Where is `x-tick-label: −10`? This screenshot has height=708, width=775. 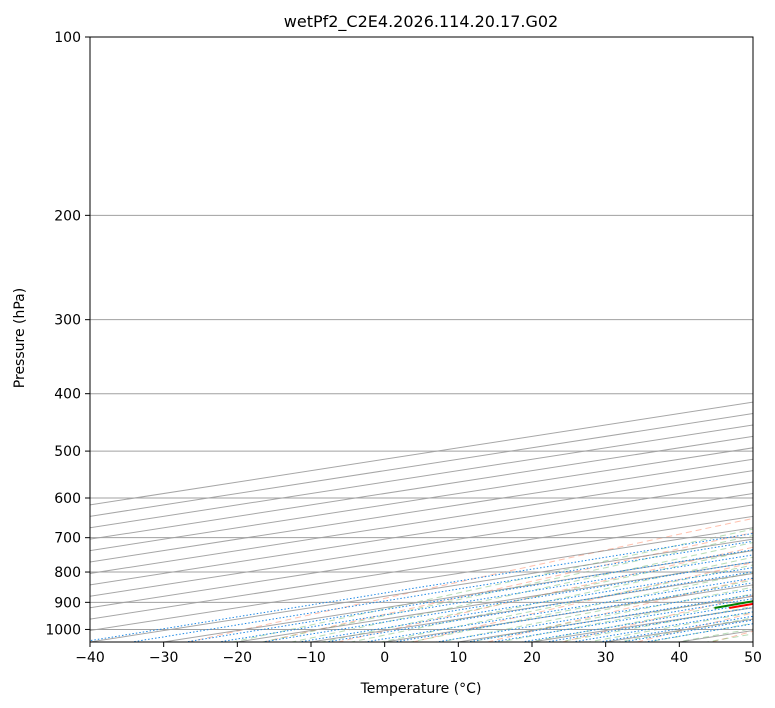
x-tick-label: −10 is located at coordinates (311, 658).